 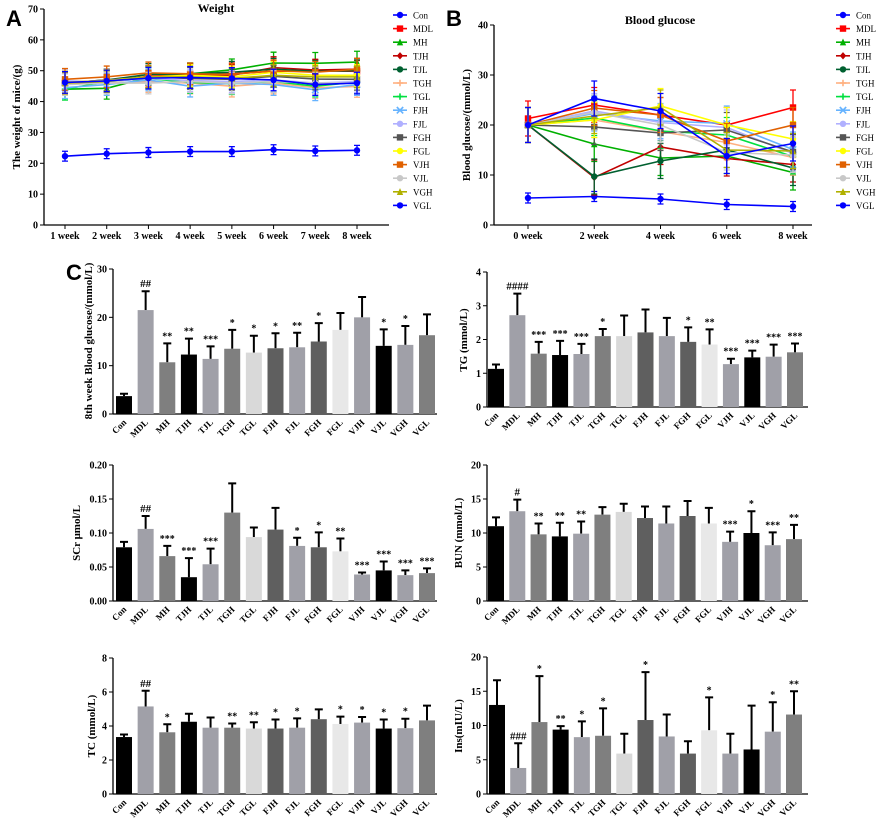 I want to click on x-tick-label: TGH, so click(x=596, y=420).